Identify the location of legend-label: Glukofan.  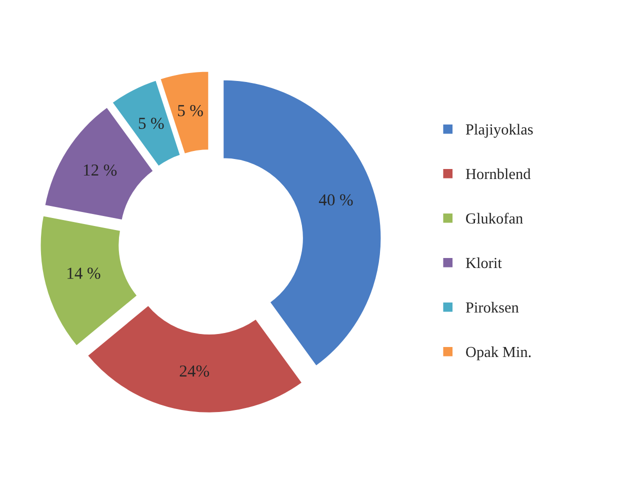
(494, 218).